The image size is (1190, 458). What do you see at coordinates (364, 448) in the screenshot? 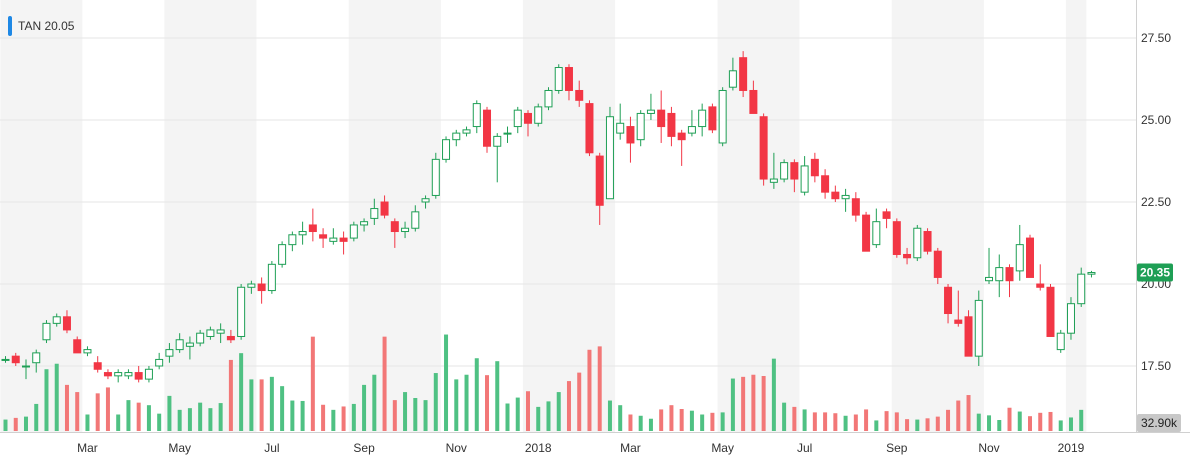
I see `x-tick-label: Sep` at bounding box center [364, 448].